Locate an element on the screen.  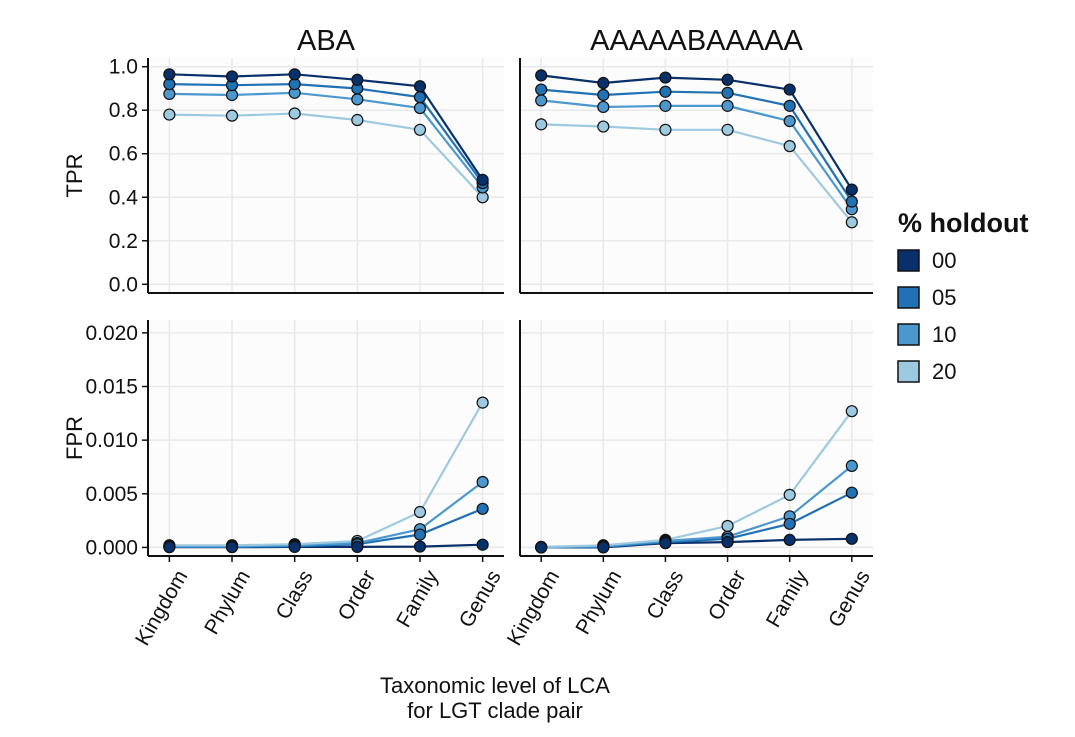
y-tick-label: 0.2 is located at coordinates (123, 241).